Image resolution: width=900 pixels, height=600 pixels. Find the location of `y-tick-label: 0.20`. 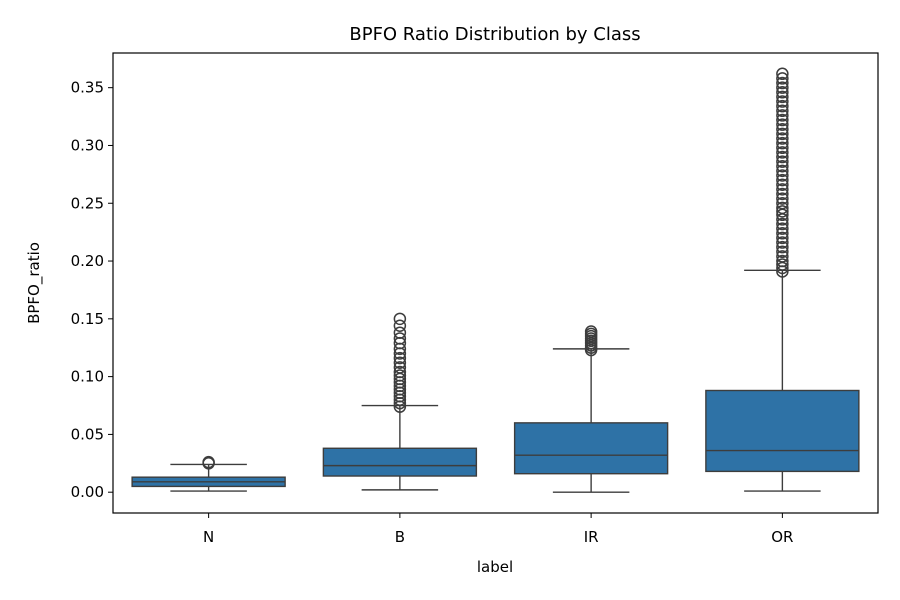

y-tick-label: 0.20 is located at coordinates (87, 261).